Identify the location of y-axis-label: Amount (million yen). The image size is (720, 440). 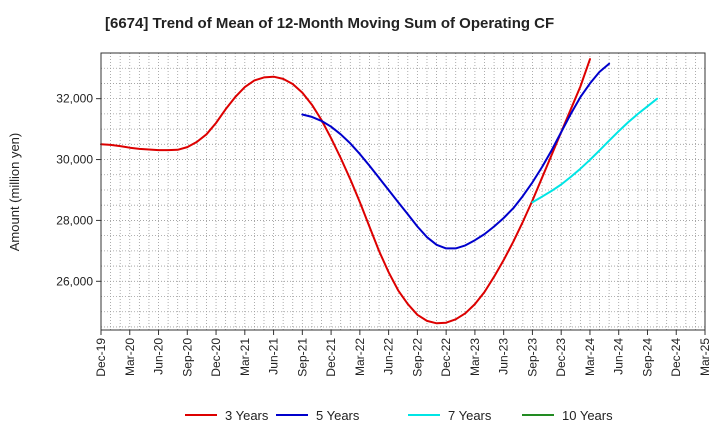
(14, 192).